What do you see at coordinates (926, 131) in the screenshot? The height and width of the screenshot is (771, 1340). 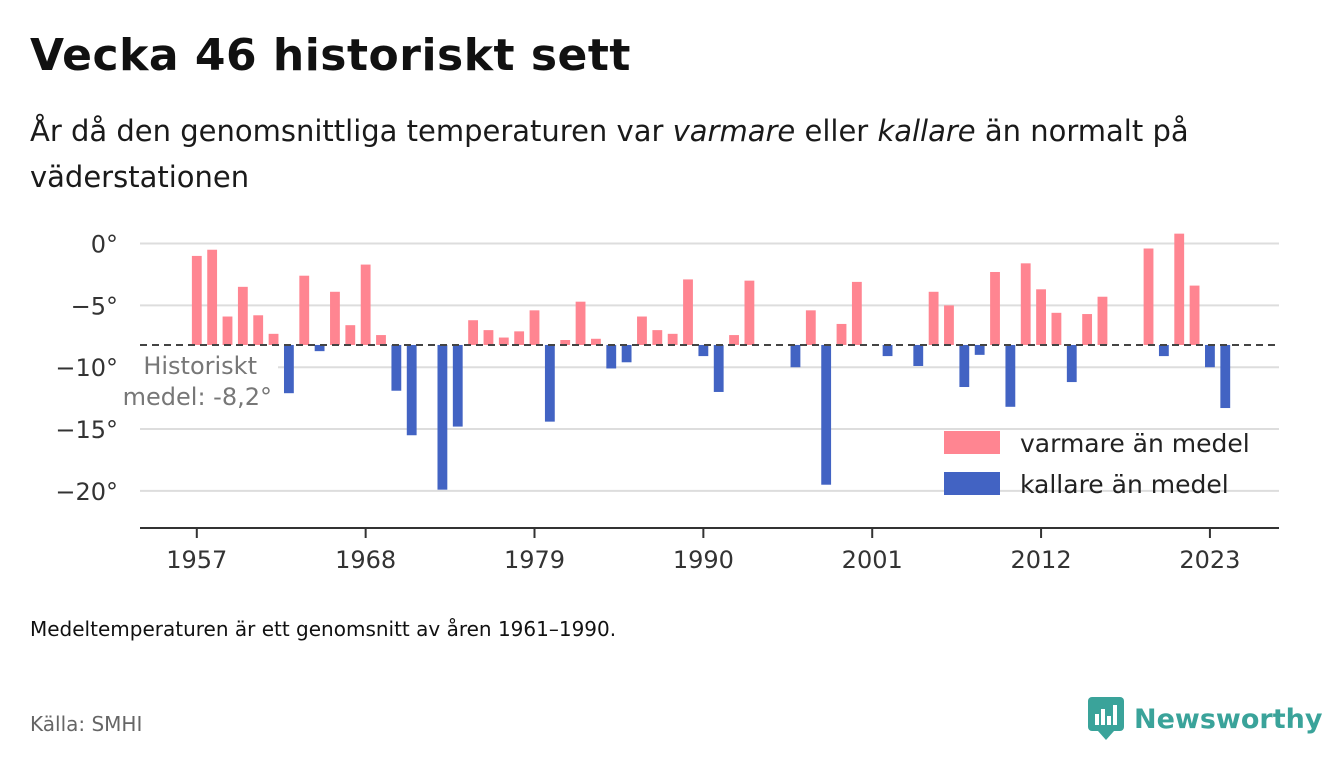 I see `subtitle-emphasis-colder: kallare` at bounding box center [926, 131].